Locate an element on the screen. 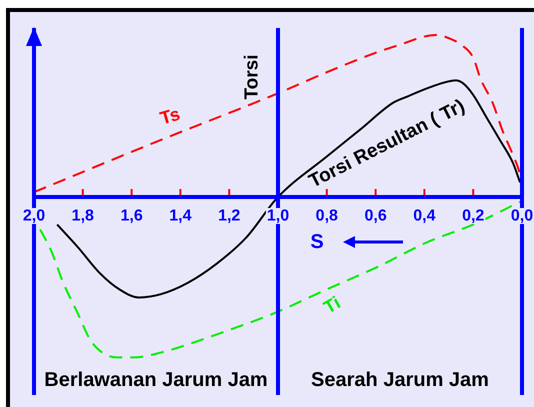 The width and height of the screenshot is (534, 407). x-tick-label: 1,0 is located at coordinates (278, 215).